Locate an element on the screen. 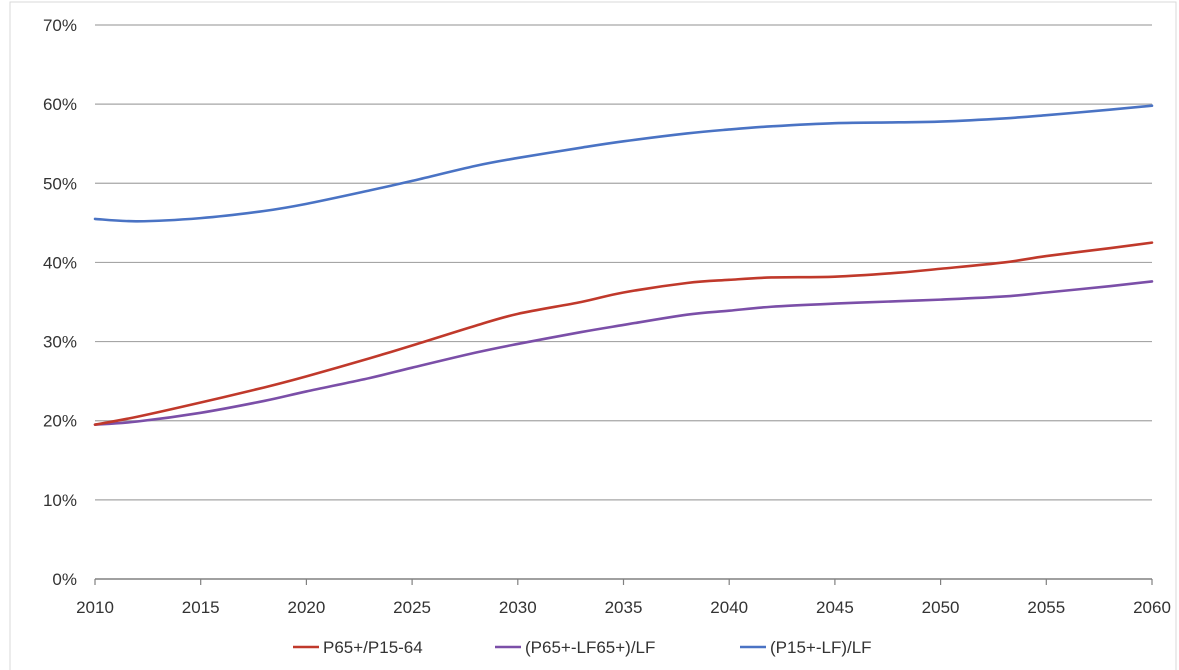 This screenshot has width=1179, height=670. y-tick-label: 10% is located at coordinates (60, 500).